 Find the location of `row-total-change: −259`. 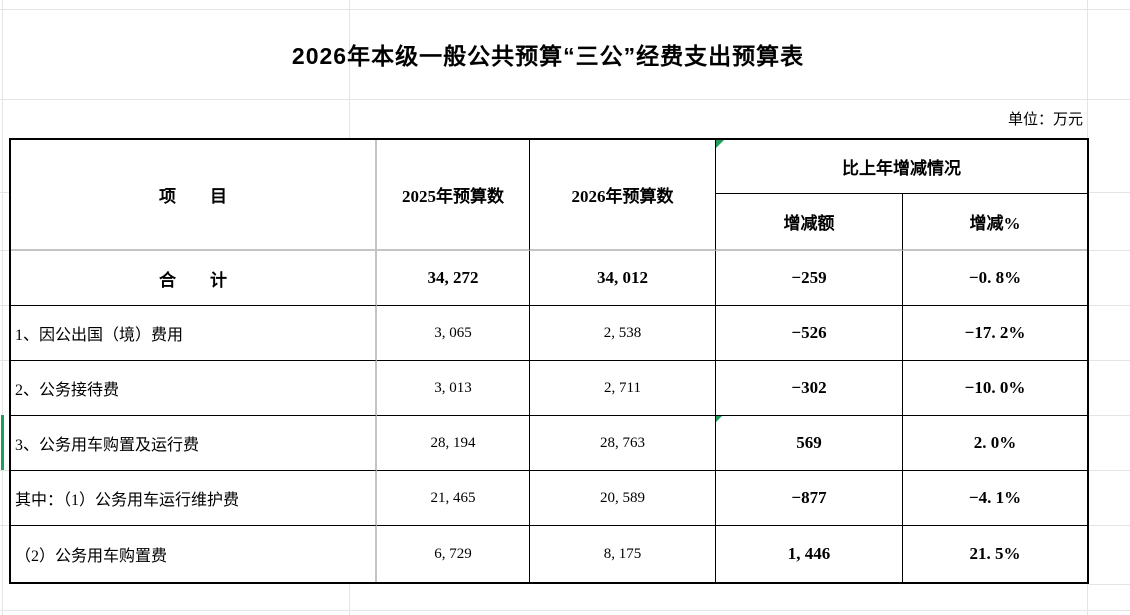

row-total-change: −259 is located at coordinates (809, 278).